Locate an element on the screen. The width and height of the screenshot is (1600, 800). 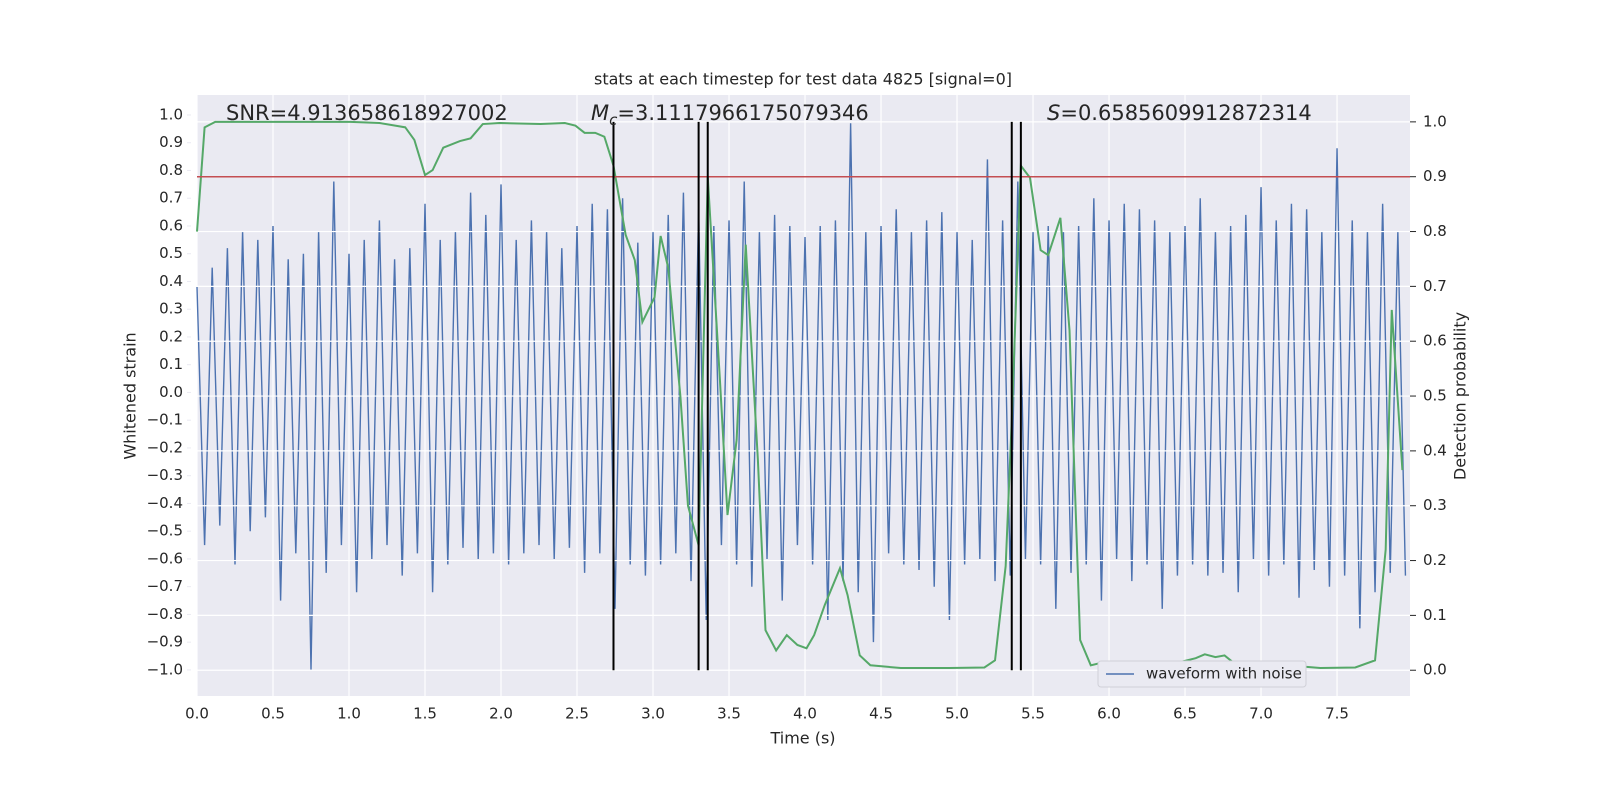
y-tick-label: 0.1 is located at coordinates (171, 364).